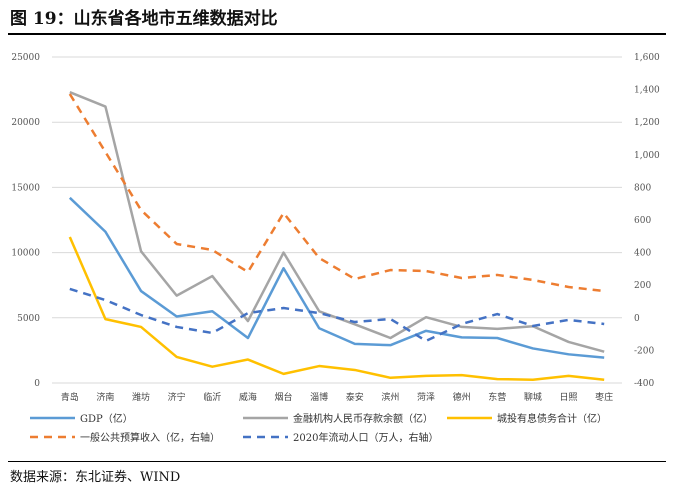  Describe the element at coordinates (95, 477) in the screenshot. I see `source-note: 数据来源：东北证券、WIND` at that location.